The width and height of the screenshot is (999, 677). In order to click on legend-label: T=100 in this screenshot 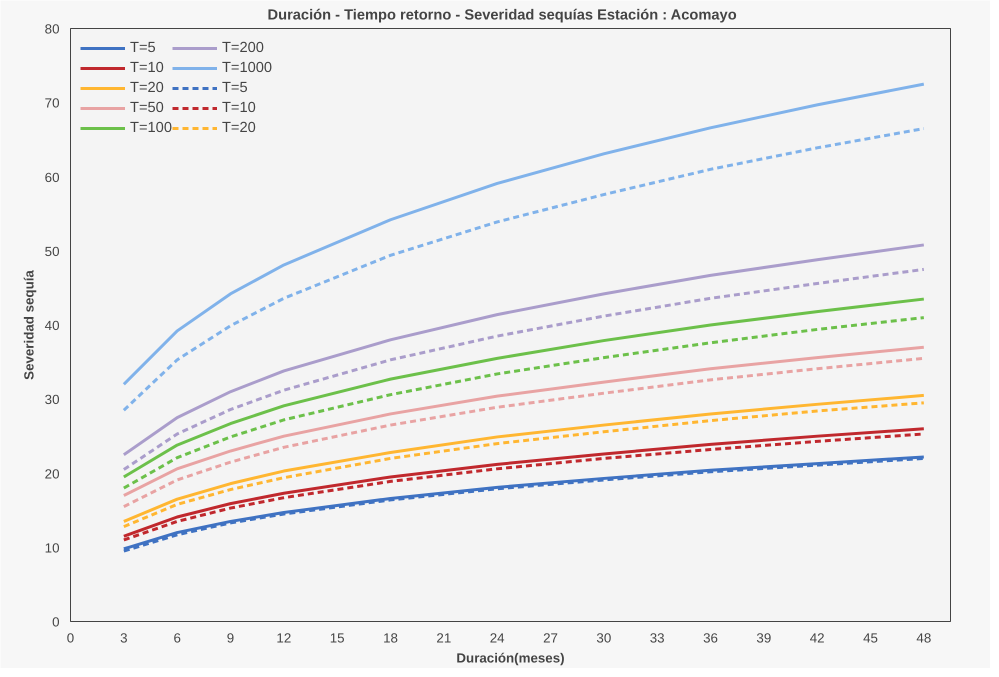, I will do `click(151, 128)`.